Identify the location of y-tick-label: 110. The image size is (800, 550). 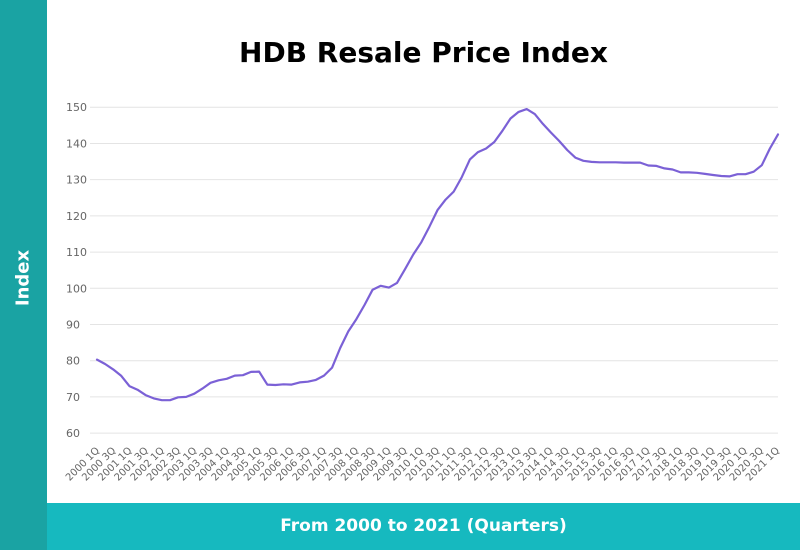
(76, 252).